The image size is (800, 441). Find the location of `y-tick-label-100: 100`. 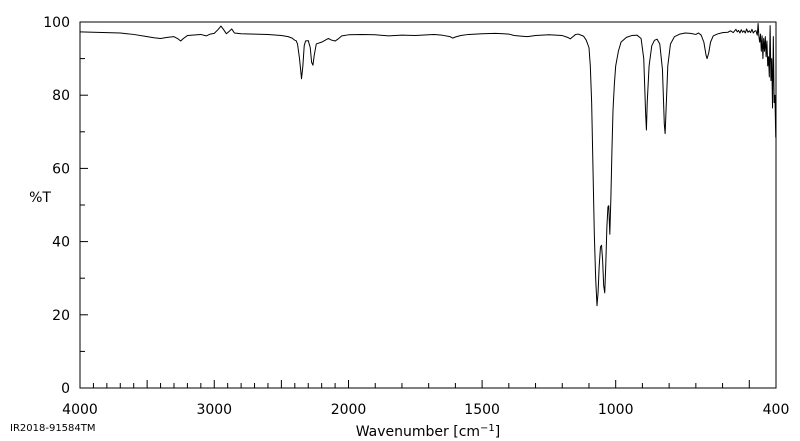

y-tick-label-100: 100 is located at coordinates (56, 23).